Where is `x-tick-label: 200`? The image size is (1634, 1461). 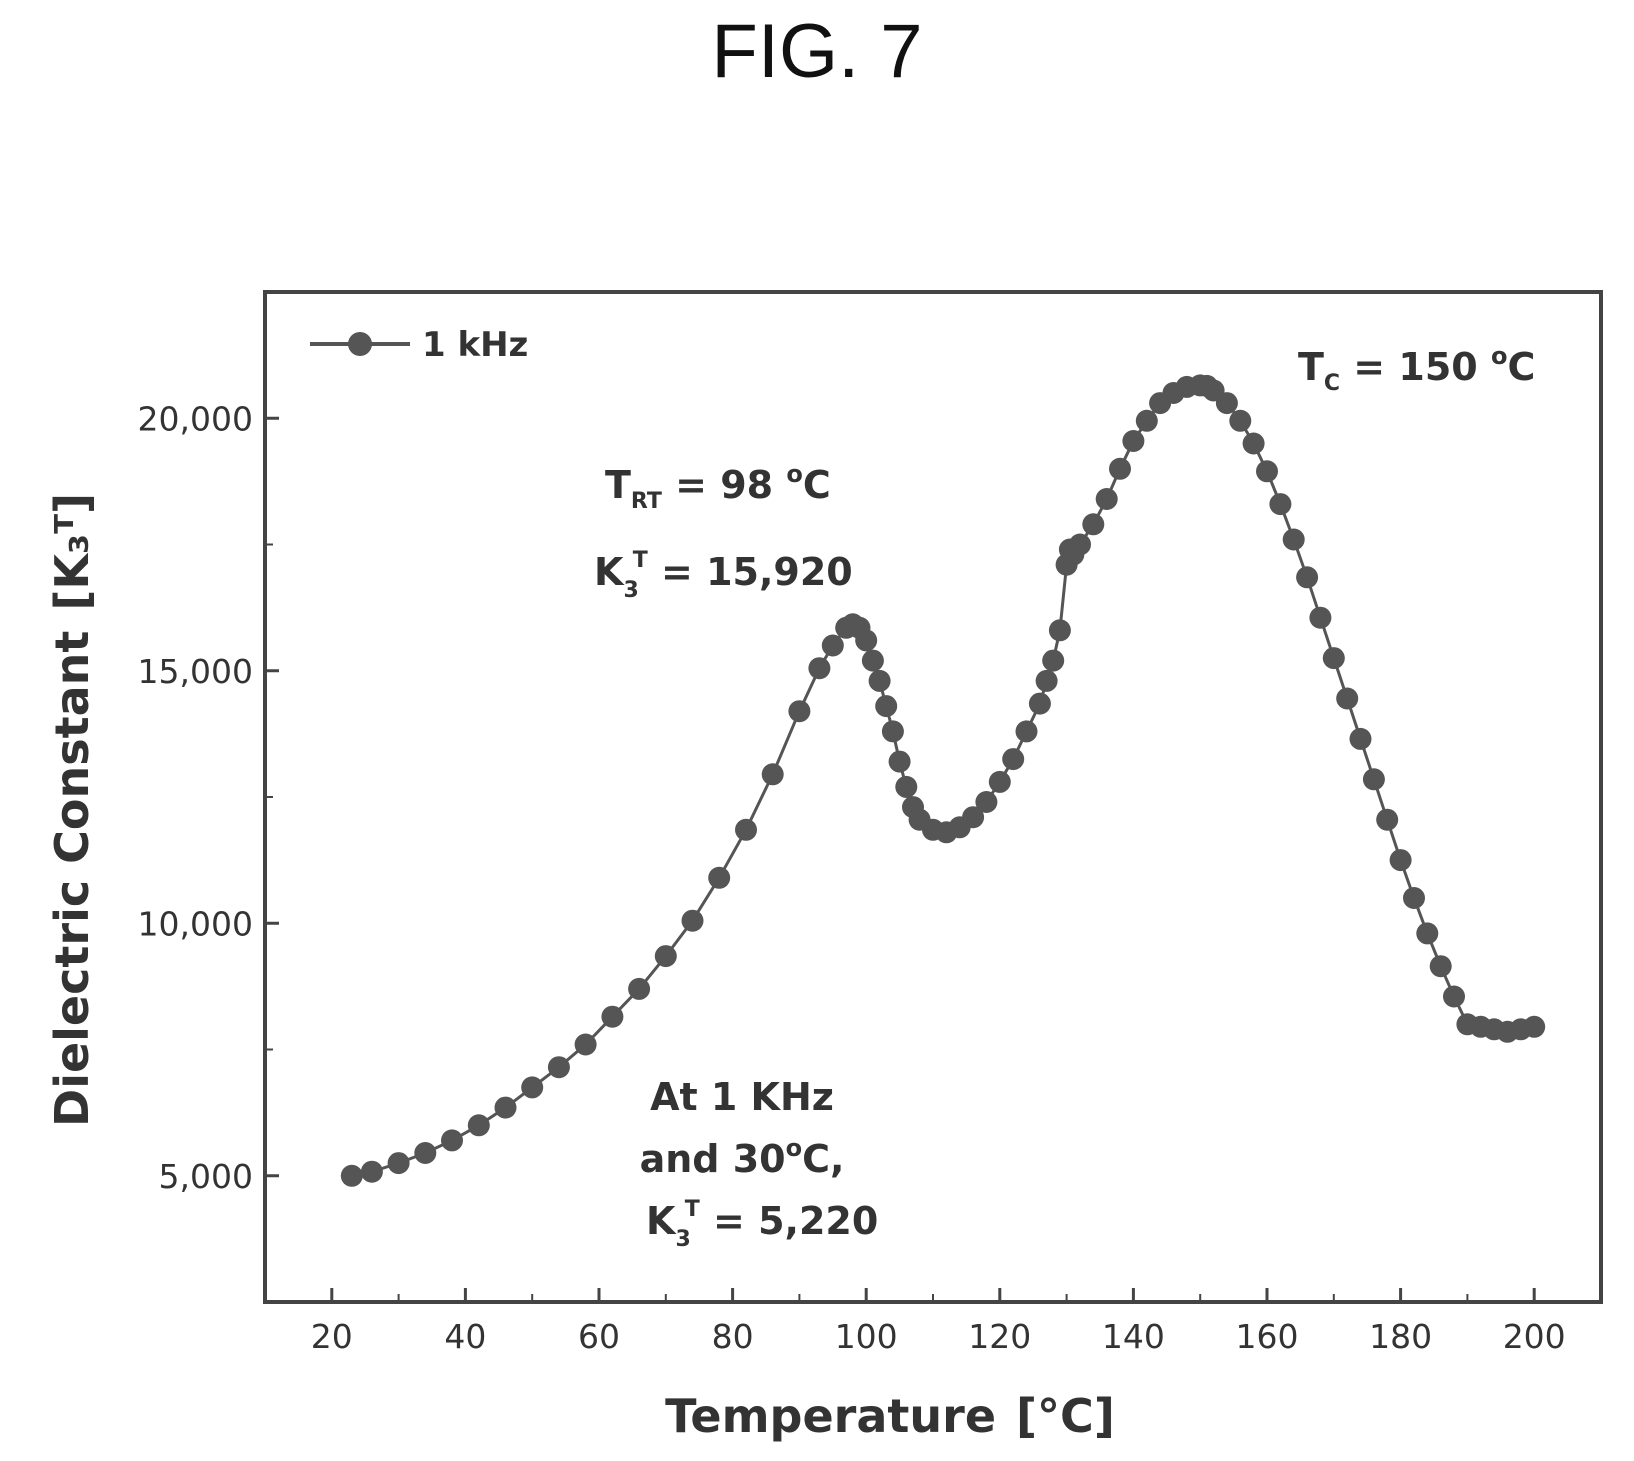 x-tick-label: 200 is located at coordinates (1534, 1336).